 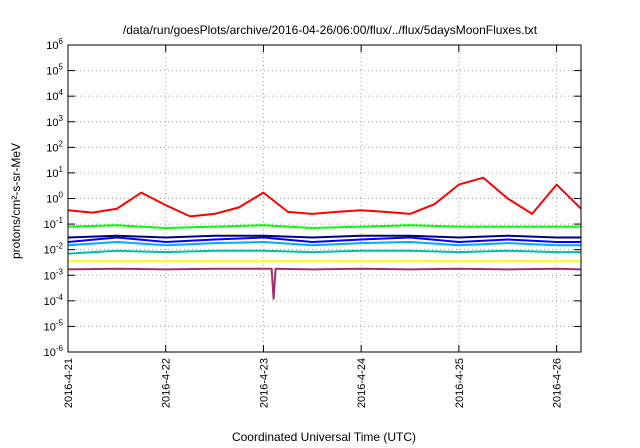 What do you see at coordinates (16, 201) in the screenshot?
I see `y-axis-label: protons/cm²-s-sr-MeV` at bounding box center [16, 201].